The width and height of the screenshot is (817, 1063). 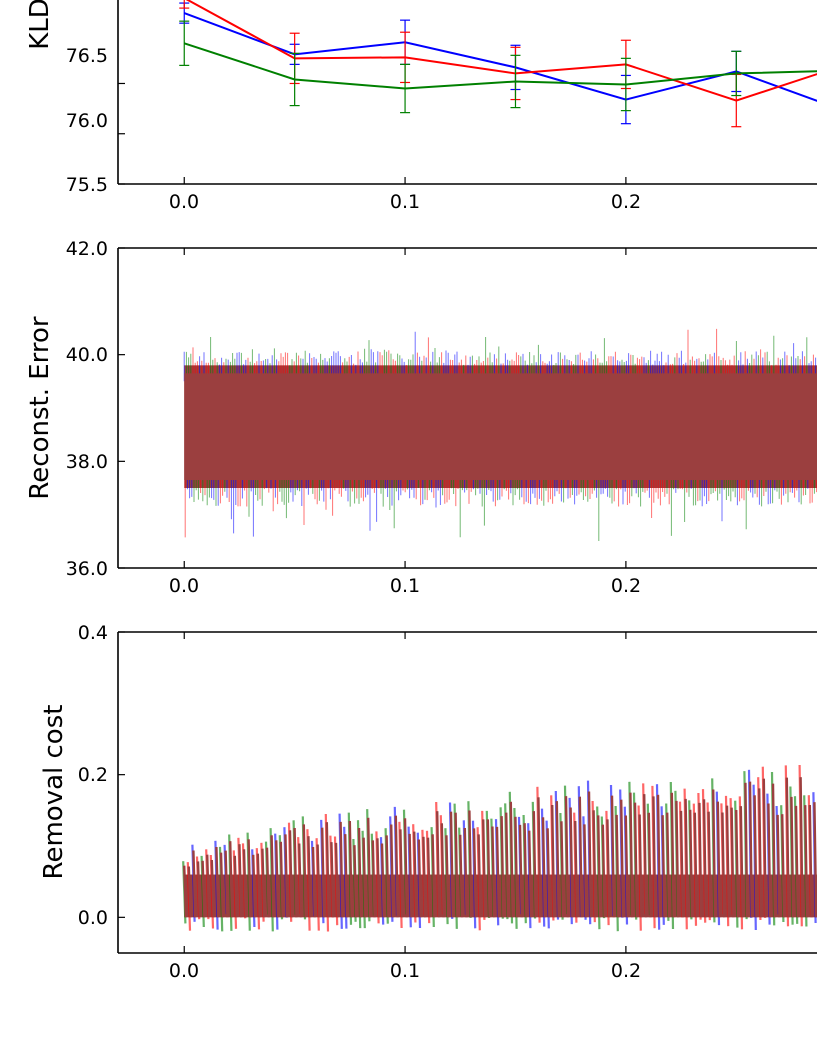 I want to click on reconst-error-ylabel: Reconst. Error, so click(x=40, y=408).